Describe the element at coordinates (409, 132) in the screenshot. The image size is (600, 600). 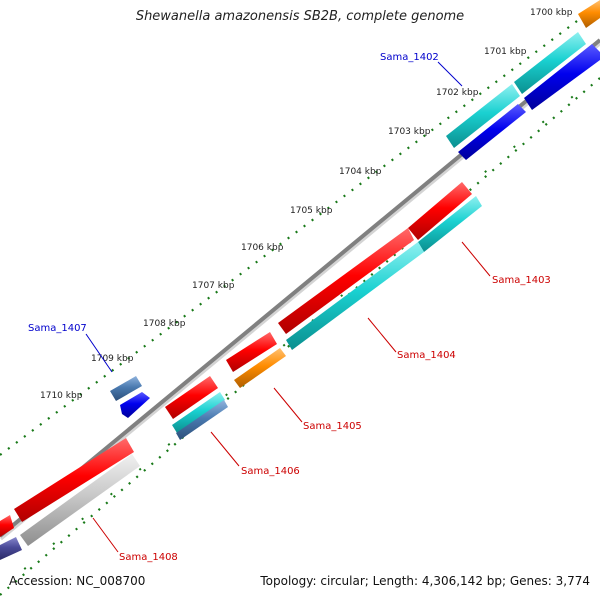
I see `tick-1703: 1703 kbp` at that location.